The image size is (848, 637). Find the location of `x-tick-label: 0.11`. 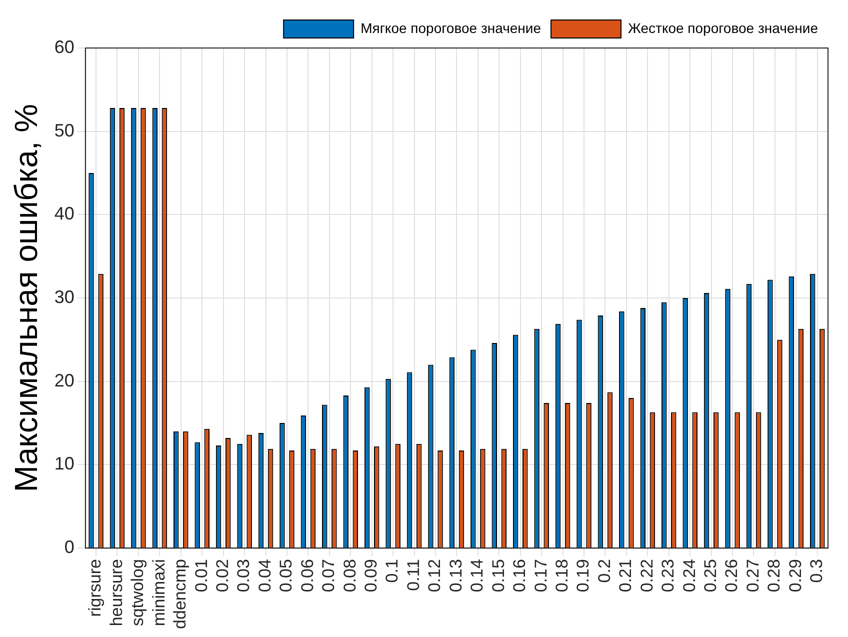

x-tick-label: 0.11 is located at coordinates (413, 575).